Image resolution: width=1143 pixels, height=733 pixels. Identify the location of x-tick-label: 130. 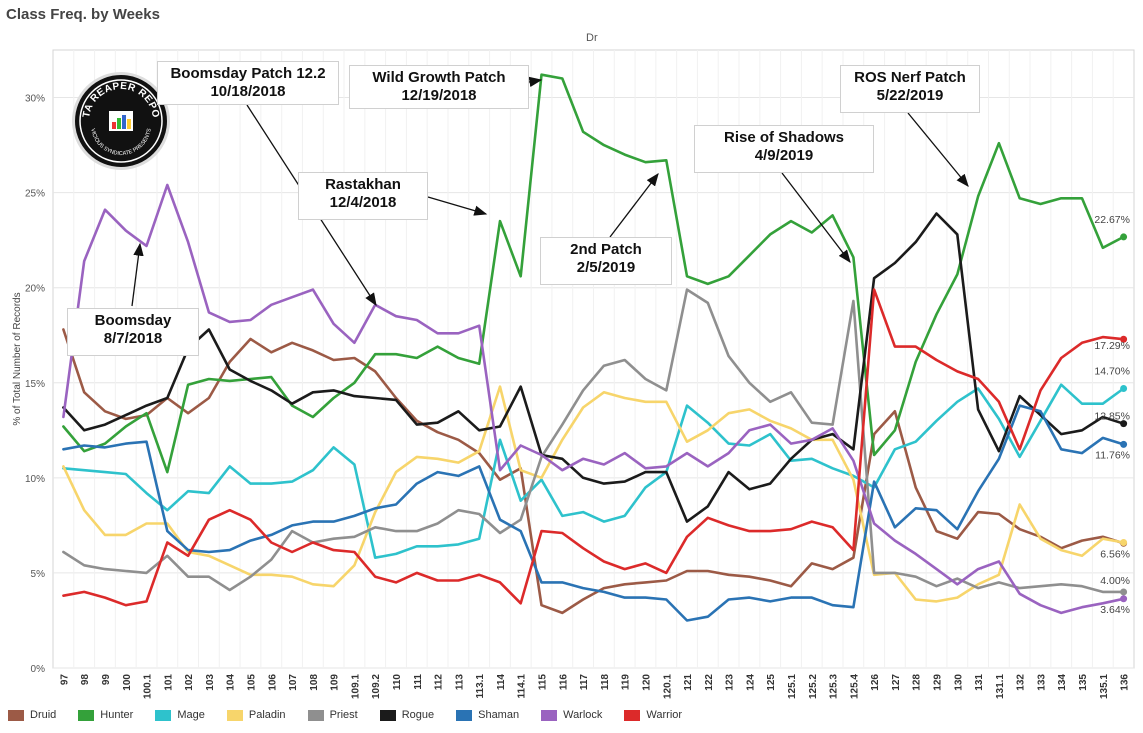
(958, 682).